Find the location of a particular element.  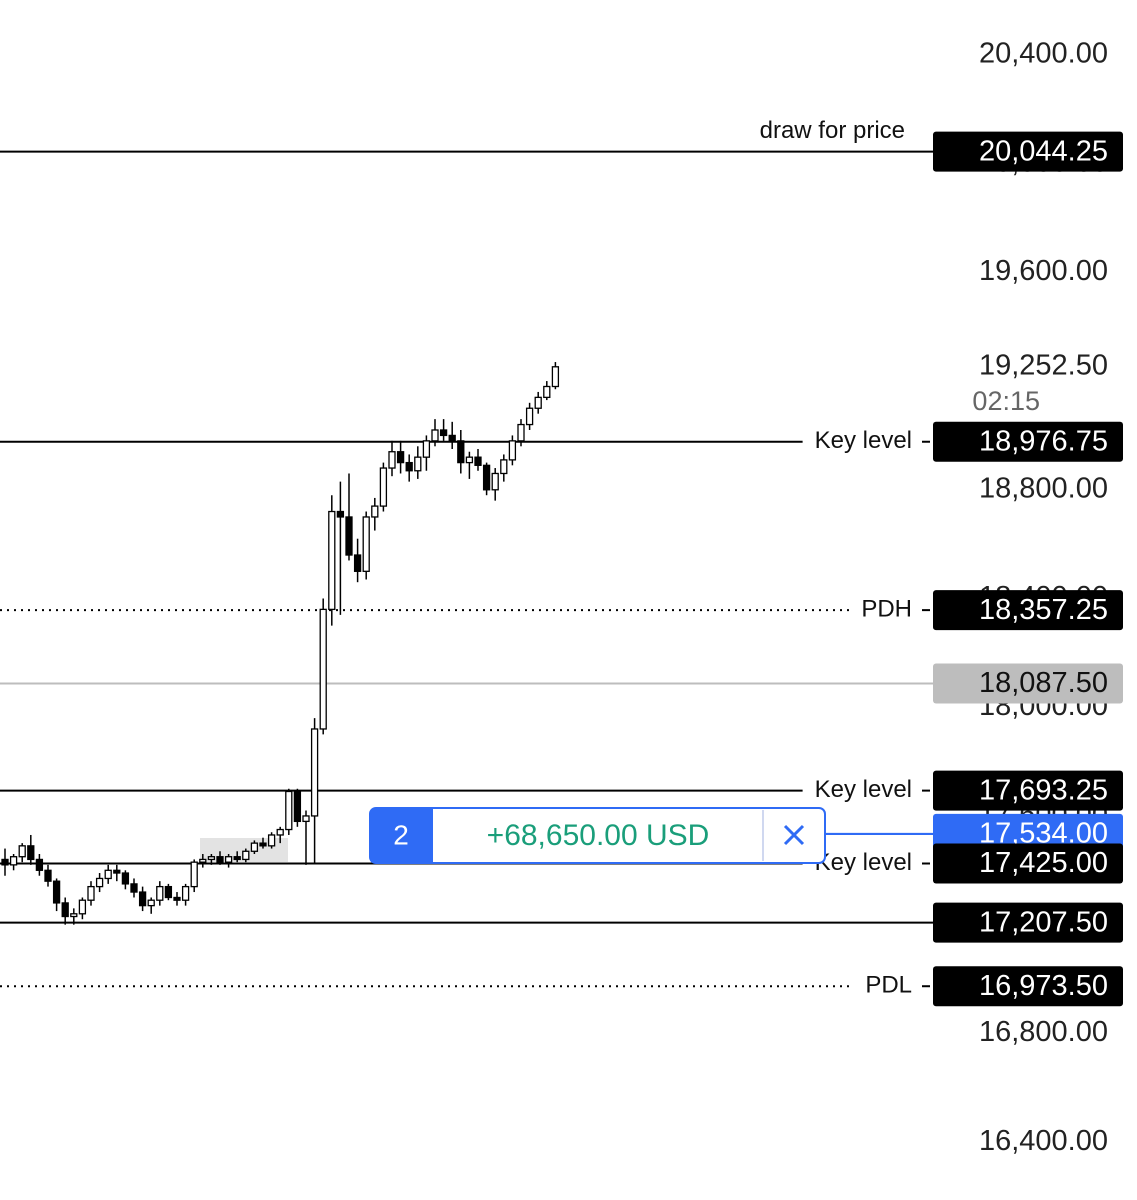

price-tag-label: 17,693.25 is located at coordinates (1043, 790).